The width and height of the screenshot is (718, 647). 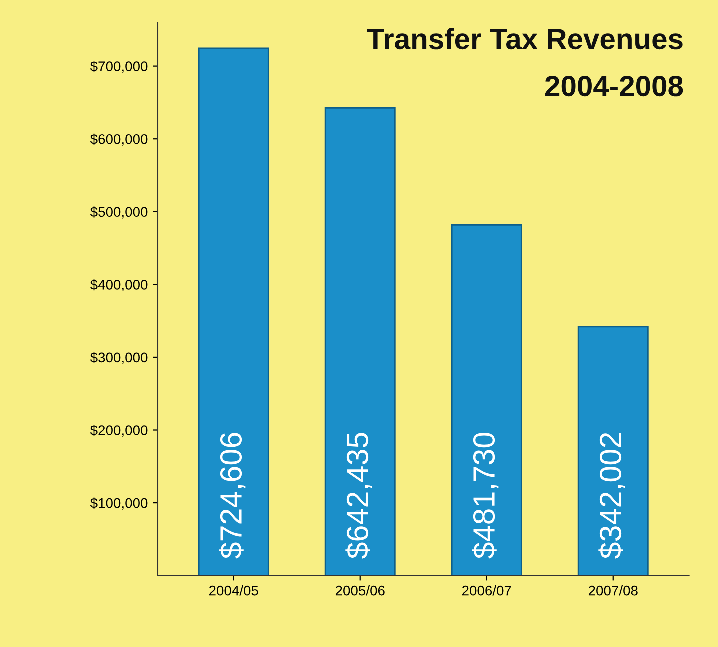 What do you see at coordinates (119, 431) in the screenshot?
I see `y-tick-label: $200,000` at bounding box center [119, 431].